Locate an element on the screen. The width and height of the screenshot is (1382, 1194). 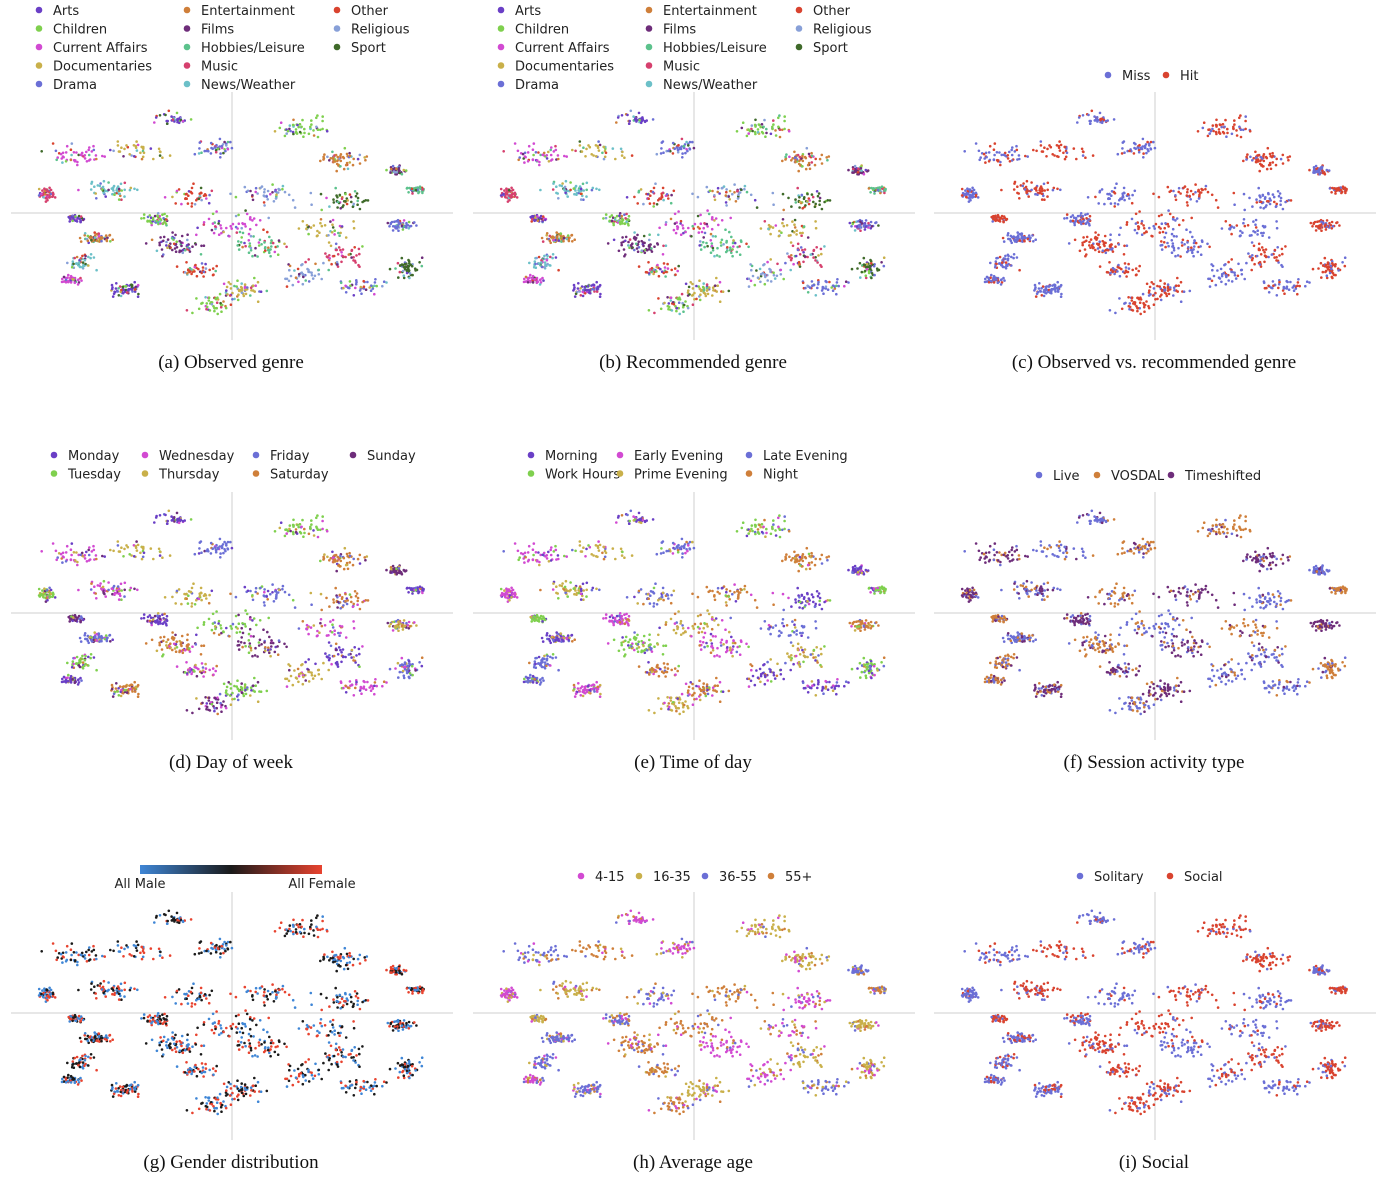
legend-marker-religious is located at coordinates (799, 28).